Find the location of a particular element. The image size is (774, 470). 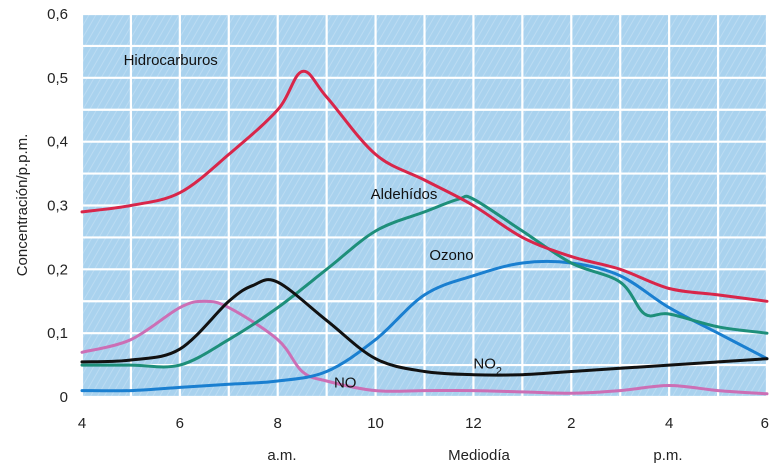

series-label: Ozono is located at coordinates (451, 255).